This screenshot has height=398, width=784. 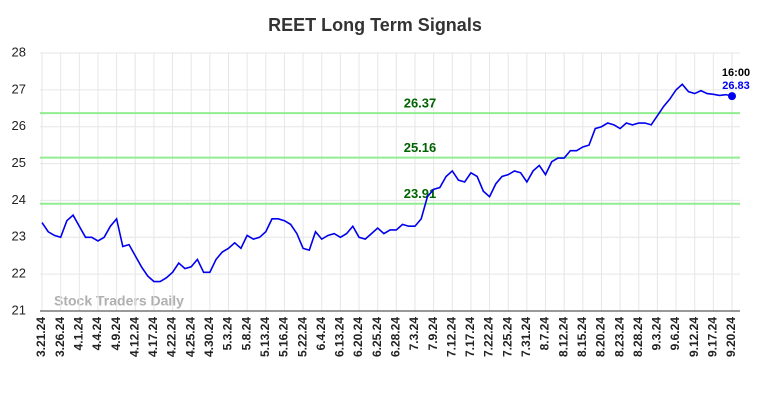 What do you see at coordinates (675, 334) in the screenshot?
I see `x-tick-label: 9.6.24` at bounding box center [675, 334].